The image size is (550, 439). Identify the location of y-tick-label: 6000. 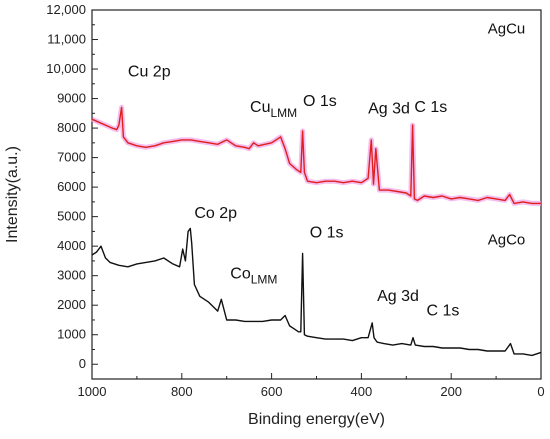
(71, 186).